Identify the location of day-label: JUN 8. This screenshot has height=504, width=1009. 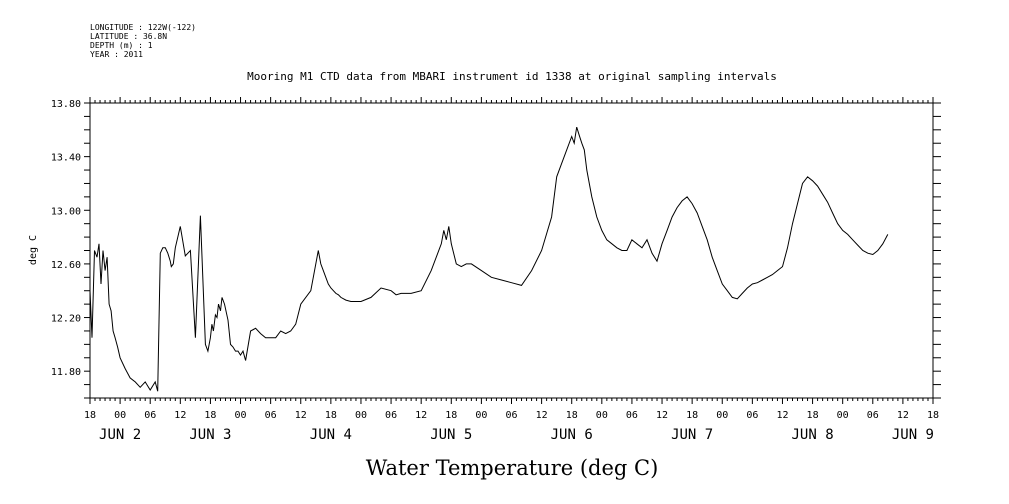
(812, 435).